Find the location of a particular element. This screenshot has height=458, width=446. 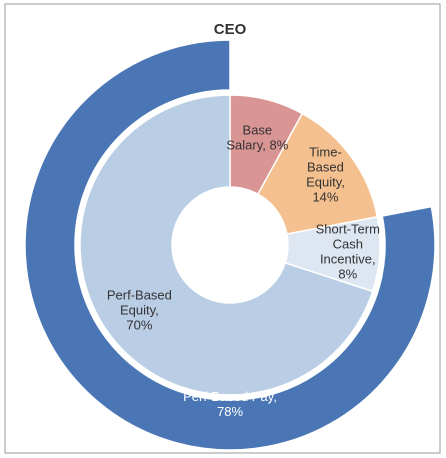

data-label: Time- is located at coordinates (325, 152).